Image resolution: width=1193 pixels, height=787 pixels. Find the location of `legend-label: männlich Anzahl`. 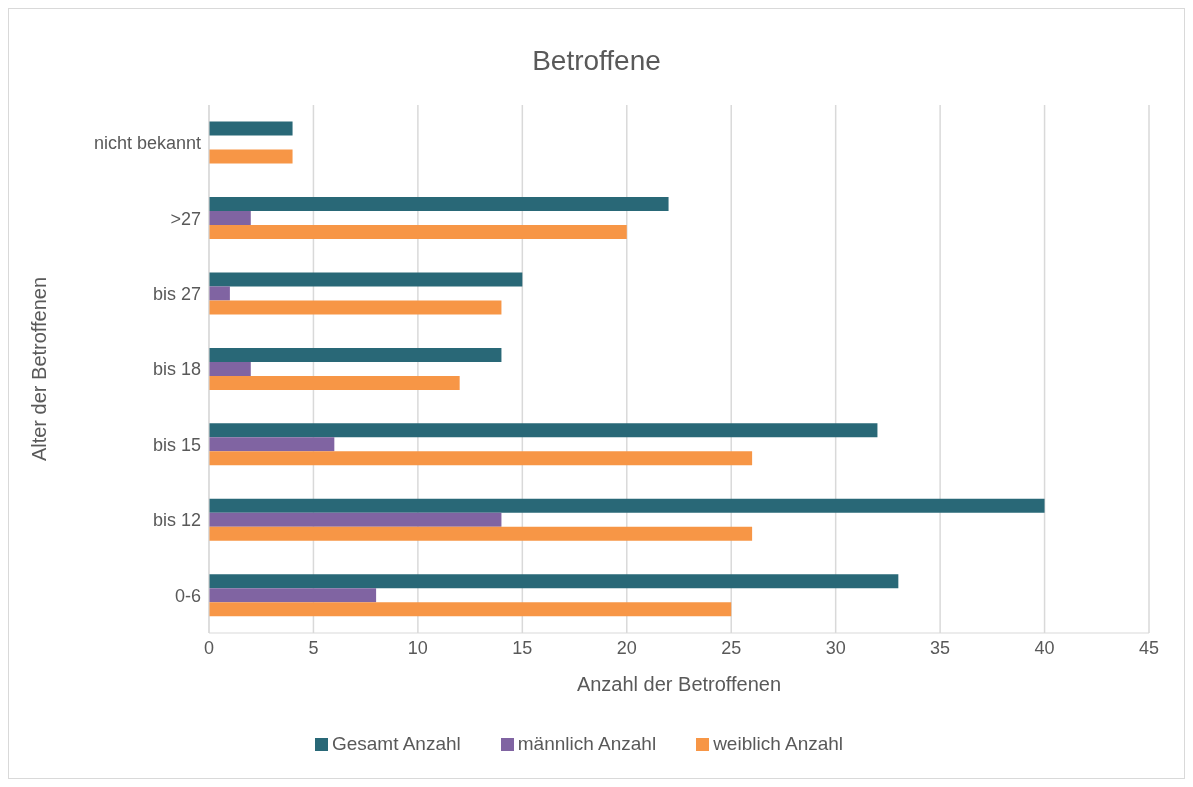

legend-label: männlich Anzahl is located at coordinates (587, 743).